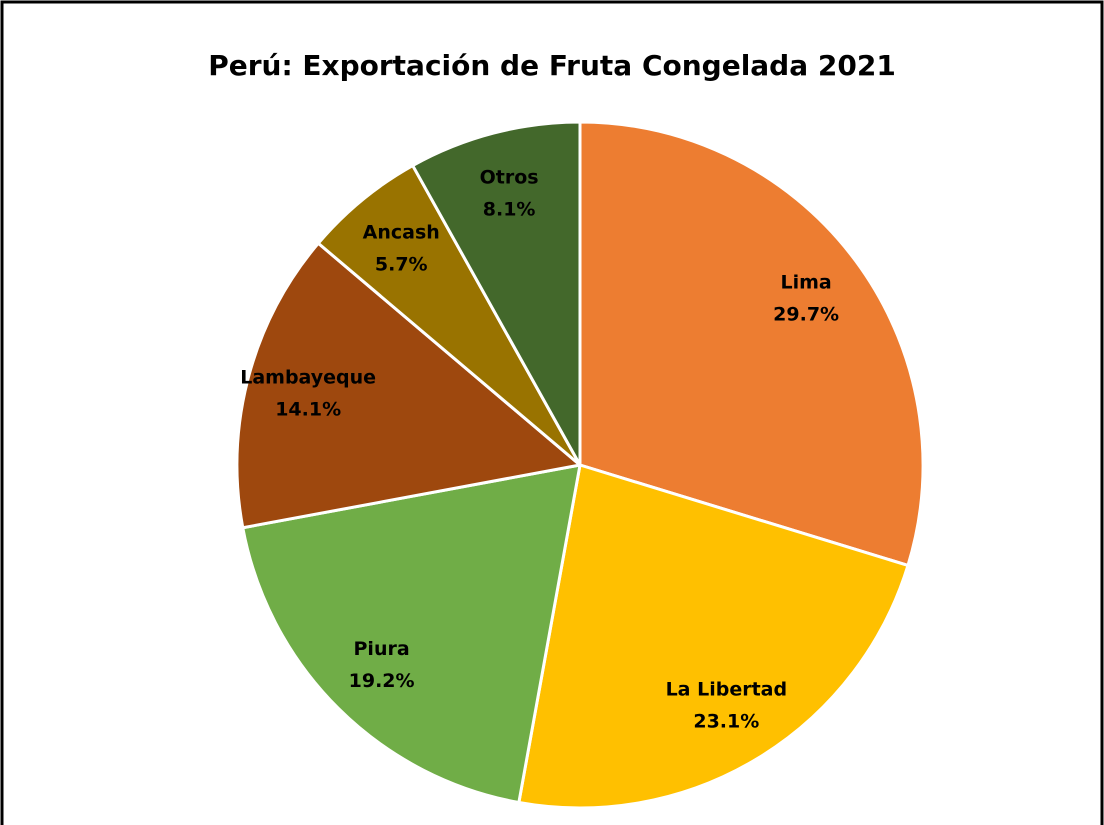 The image size is (1104, 825). What do you see at coordinates (382, 681) in the screenshot?
I see `slice-value-label: 19.2%` at bounding box center [382, 681].